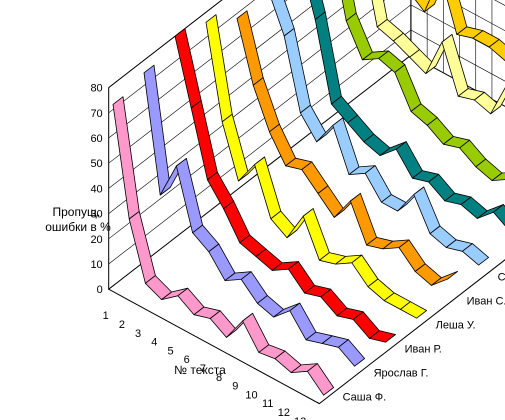 This screenshot has width=505, height=420. Describe the element at coordinates (423, 349) in the screenshot. I see `series-label: Иван Р.` at that location.